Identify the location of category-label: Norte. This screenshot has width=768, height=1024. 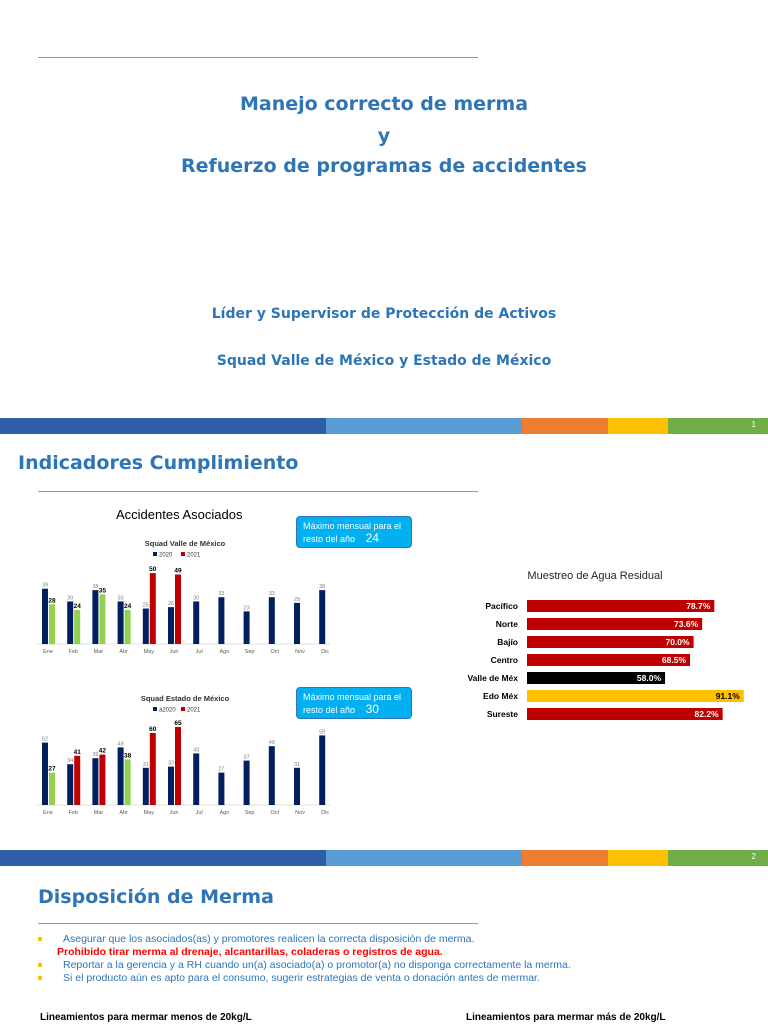
(507, 624).